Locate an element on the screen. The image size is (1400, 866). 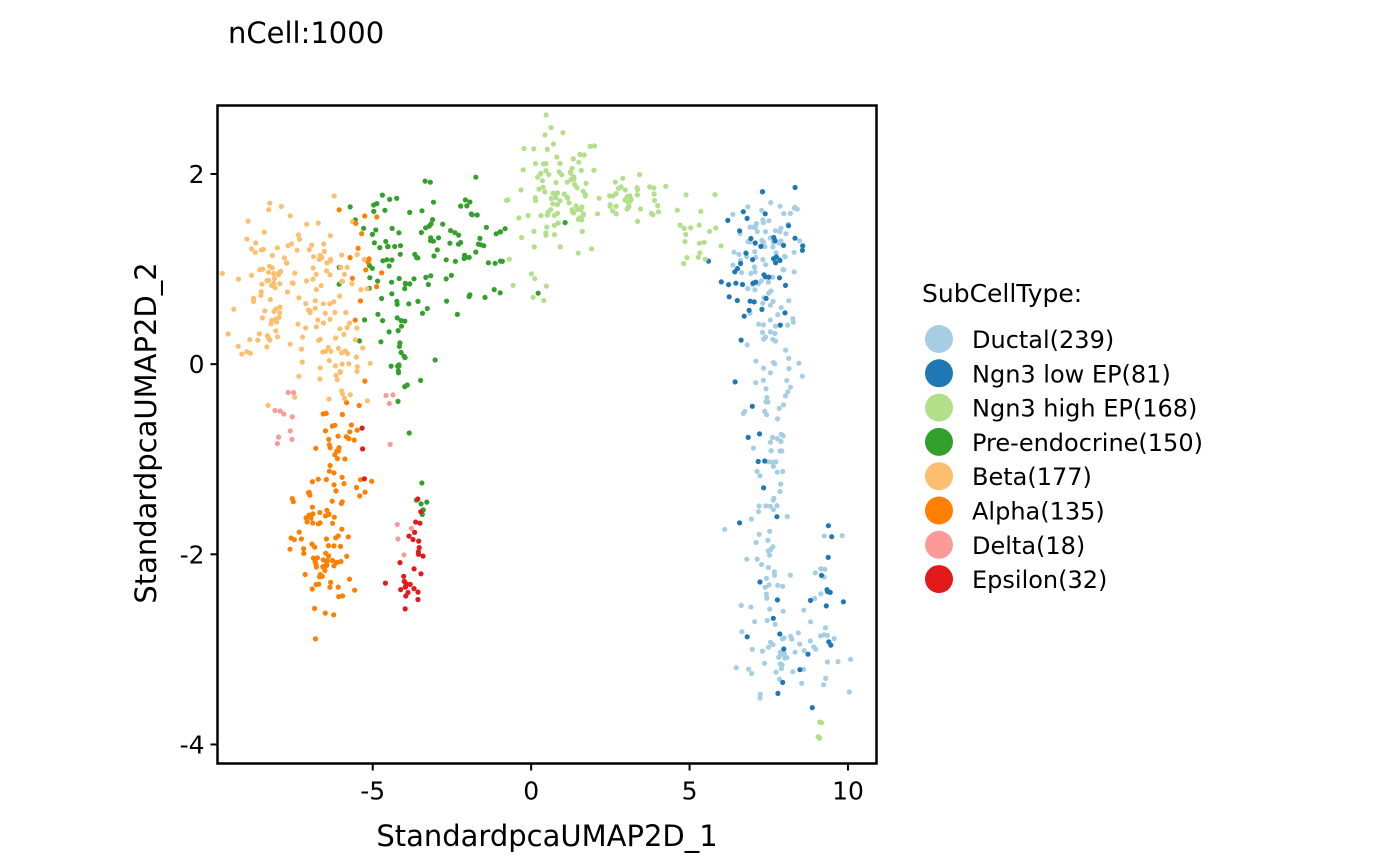
legend-item: Epsilon(32) is located at coordinates (1016, 579).